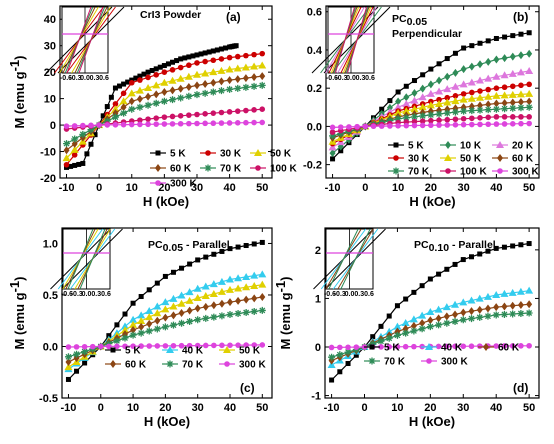 The height and width of the screenshot is (444, 554). What do you see at coordinates (14, 66) in the screenshot?
I see `y-axis-label-sup: -1` at bounding box center [14, 66].